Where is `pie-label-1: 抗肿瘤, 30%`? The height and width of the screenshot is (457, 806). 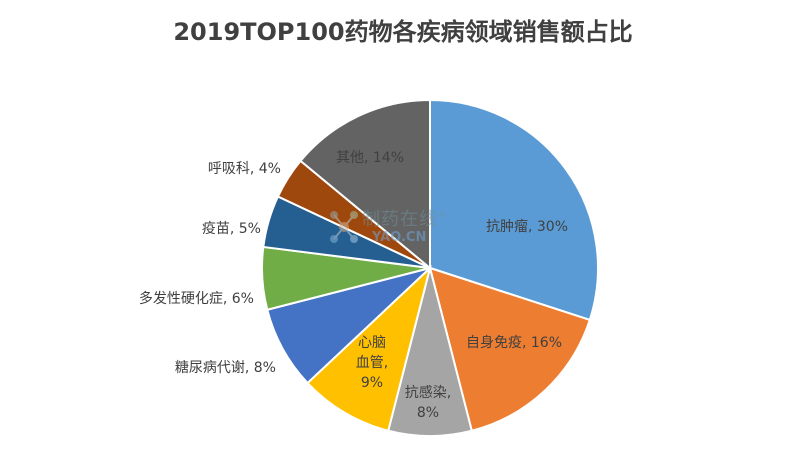 pie-label-1: 抗肿瘤, 30% is located at coordinates (527, 226).